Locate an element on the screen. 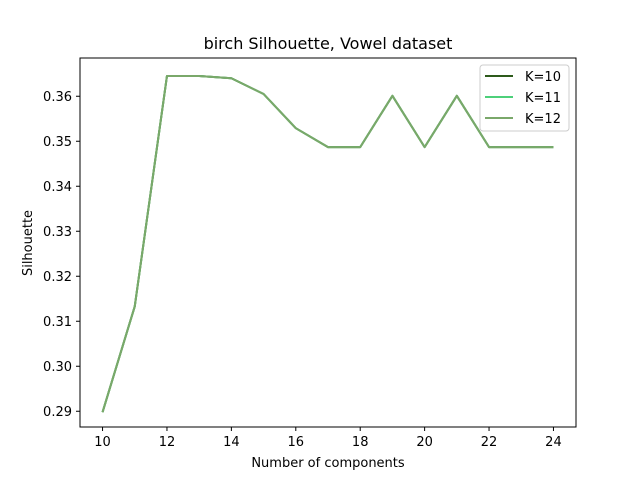 The width and height of the screenshot is (640, 480). chart-title: birch Silhouette, Vowel dataset is located at coordinates (328, 43).